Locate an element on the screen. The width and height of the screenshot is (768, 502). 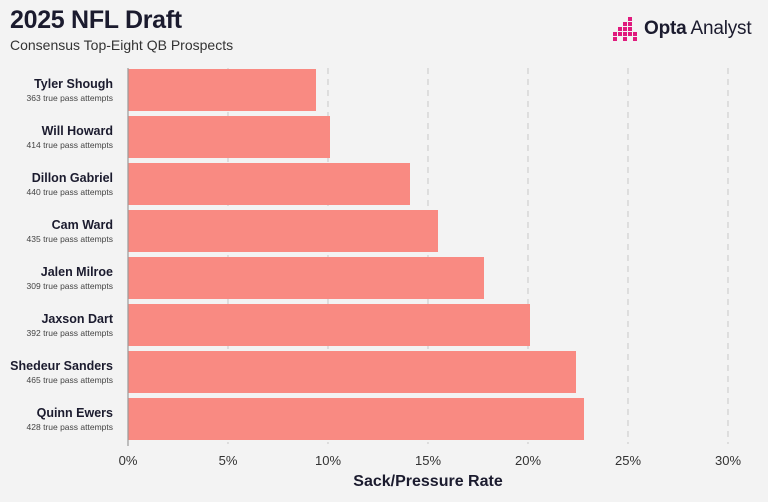
bar-sublabel: 309 true pass attempts is located at coordinates (70, 286).